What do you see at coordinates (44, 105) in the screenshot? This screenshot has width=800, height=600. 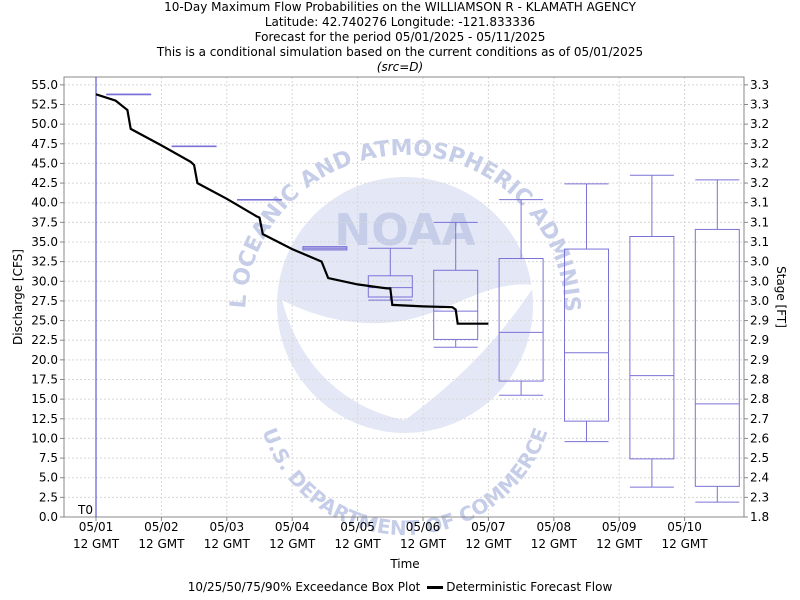 I see `y-tick-label: 52.5` at bounding box center [44, 105].